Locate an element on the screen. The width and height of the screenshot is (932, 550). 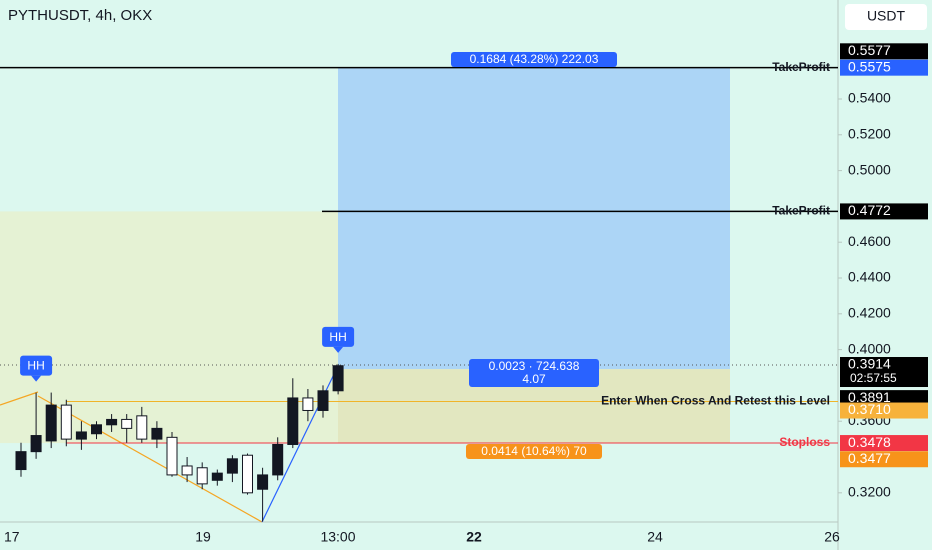
trend-line is located at coordinates (131, 457).